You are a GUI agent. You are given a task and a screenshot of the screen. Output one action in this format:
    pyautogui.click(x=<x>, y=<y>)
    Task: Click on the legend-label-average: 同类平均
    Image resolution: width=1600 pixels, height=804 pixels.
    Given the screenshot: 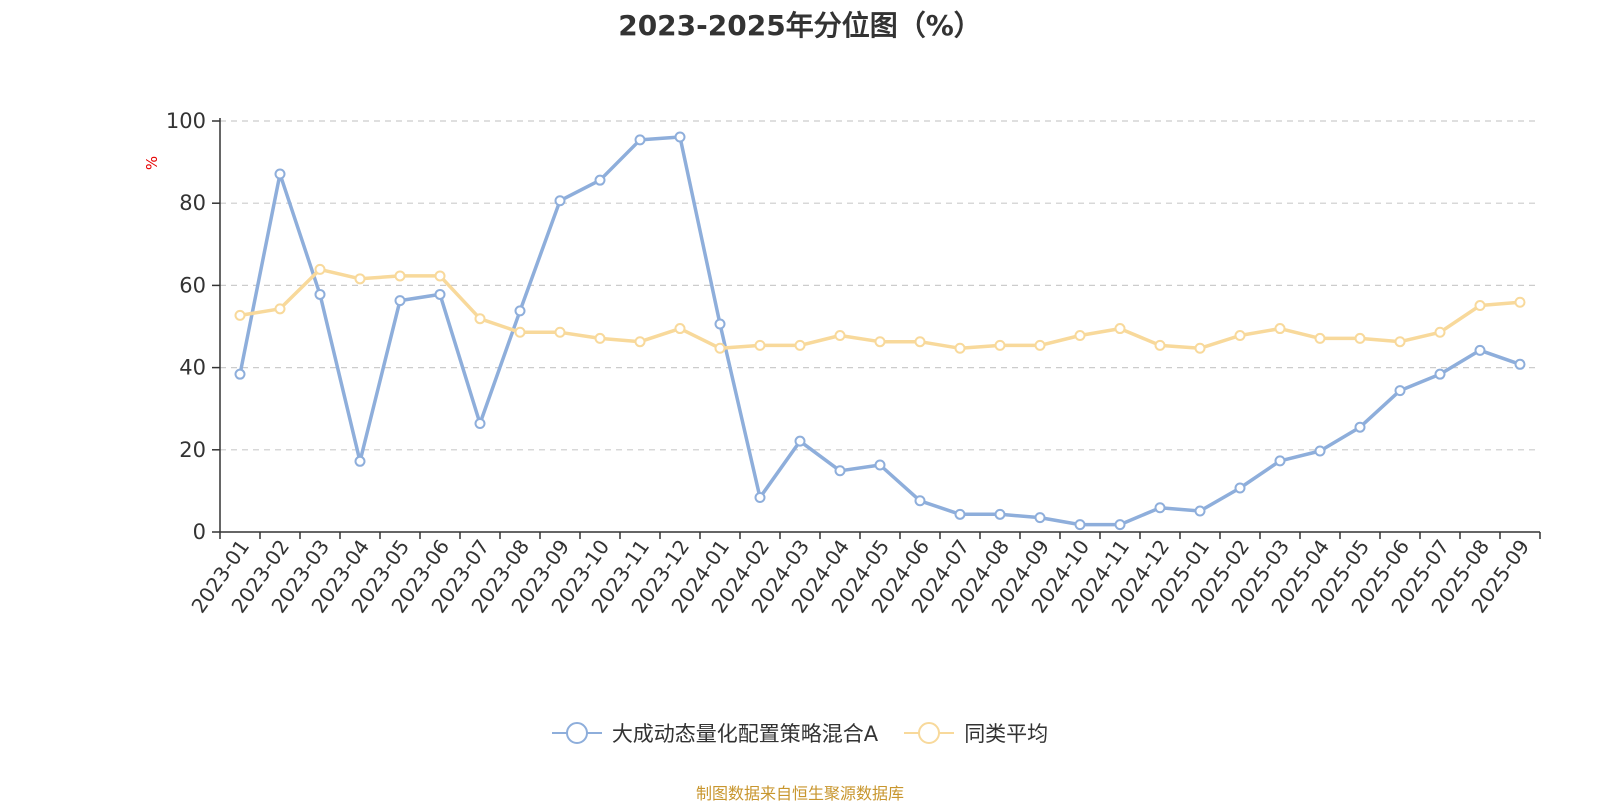 What is the action you would take?
    pyautogui.click(x=1006, y=734)
    